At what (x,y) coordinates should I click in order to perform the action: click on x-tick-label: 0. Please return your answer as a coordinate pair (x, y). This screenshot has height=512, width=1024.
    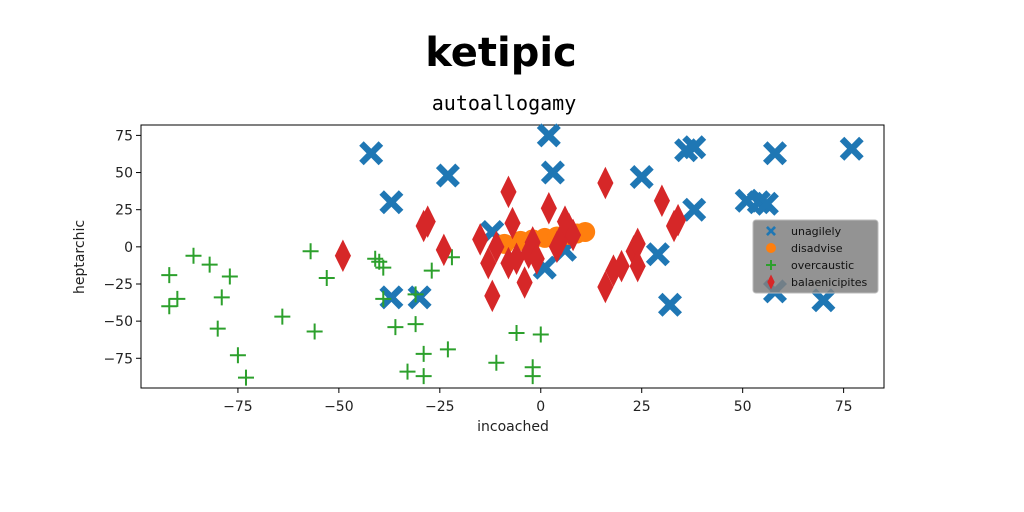
    Looking at the image, I should click on (540, 407).